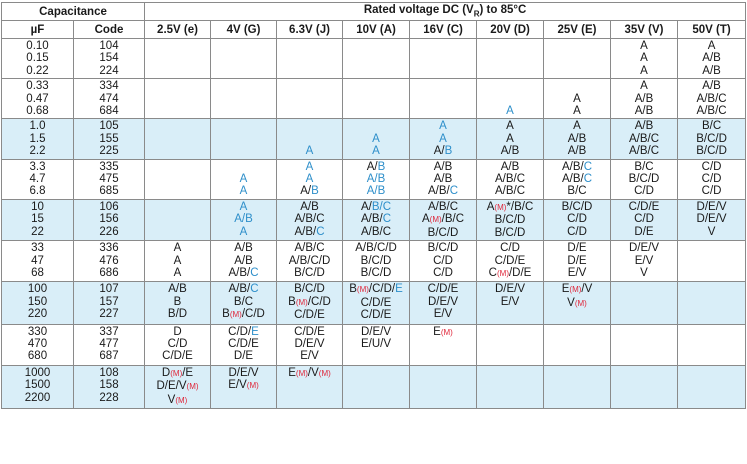 This screenshot has width=747, height=464. I want to click on case-size-code: A, so click(243, 206).